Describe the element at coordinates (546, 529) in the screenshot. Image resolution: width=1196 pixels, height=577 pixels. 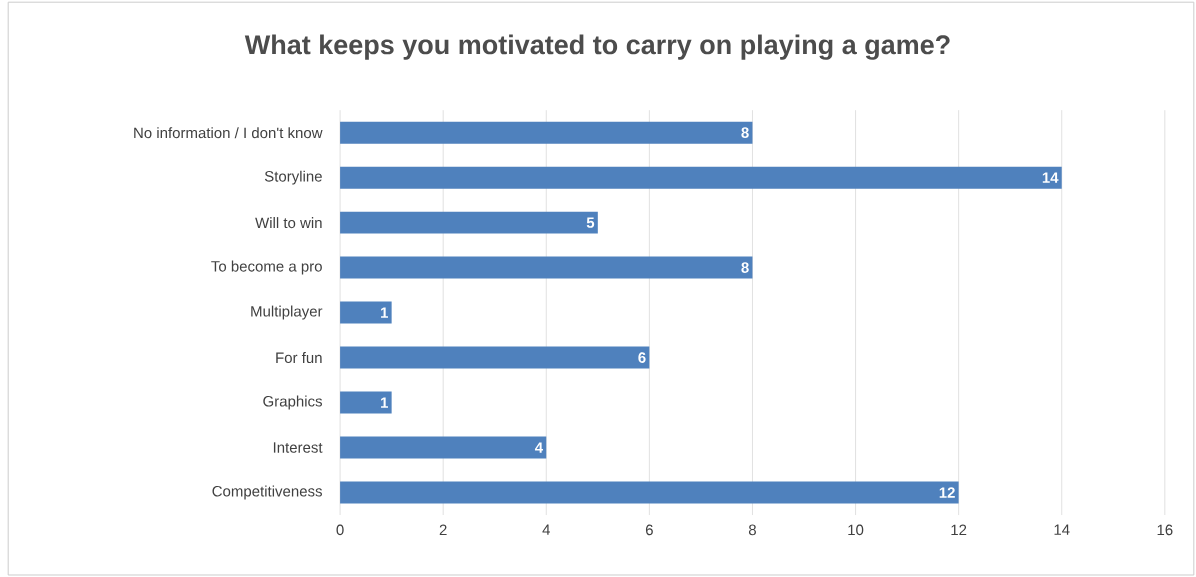
I see `x-tick-label: 4` at that location.